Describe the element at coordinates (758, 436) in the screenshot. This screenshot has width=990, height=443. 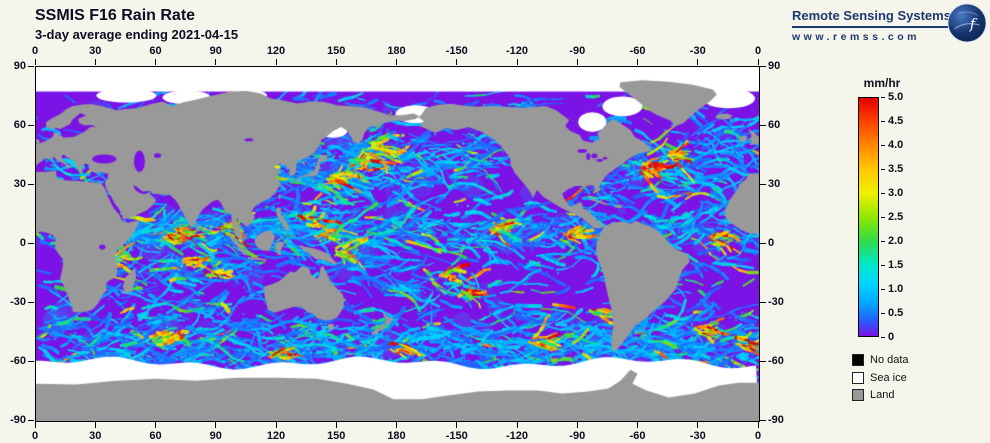
I see `lon-tick-label-bottom: 0` at that location.